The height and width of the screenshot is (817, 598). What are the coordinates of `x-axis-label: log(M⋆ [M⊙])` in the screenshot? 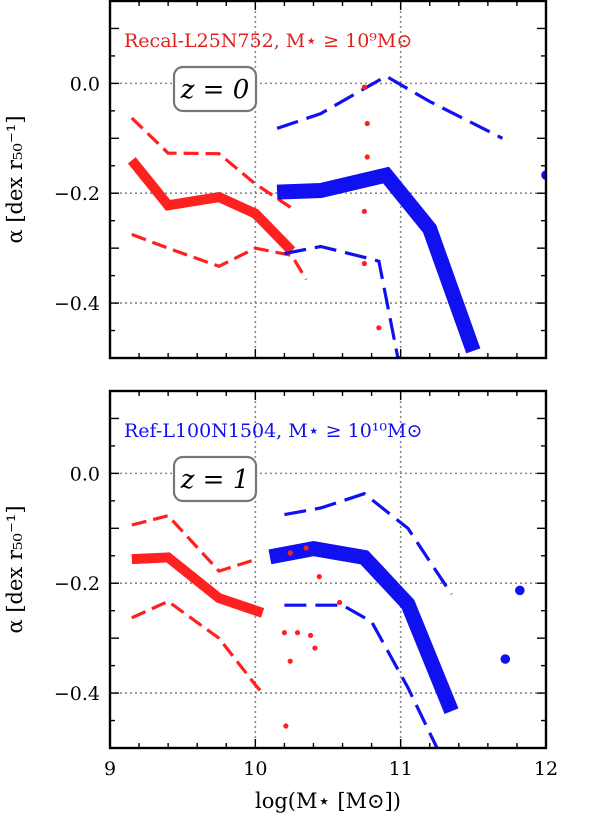 It's located at (328, 801).